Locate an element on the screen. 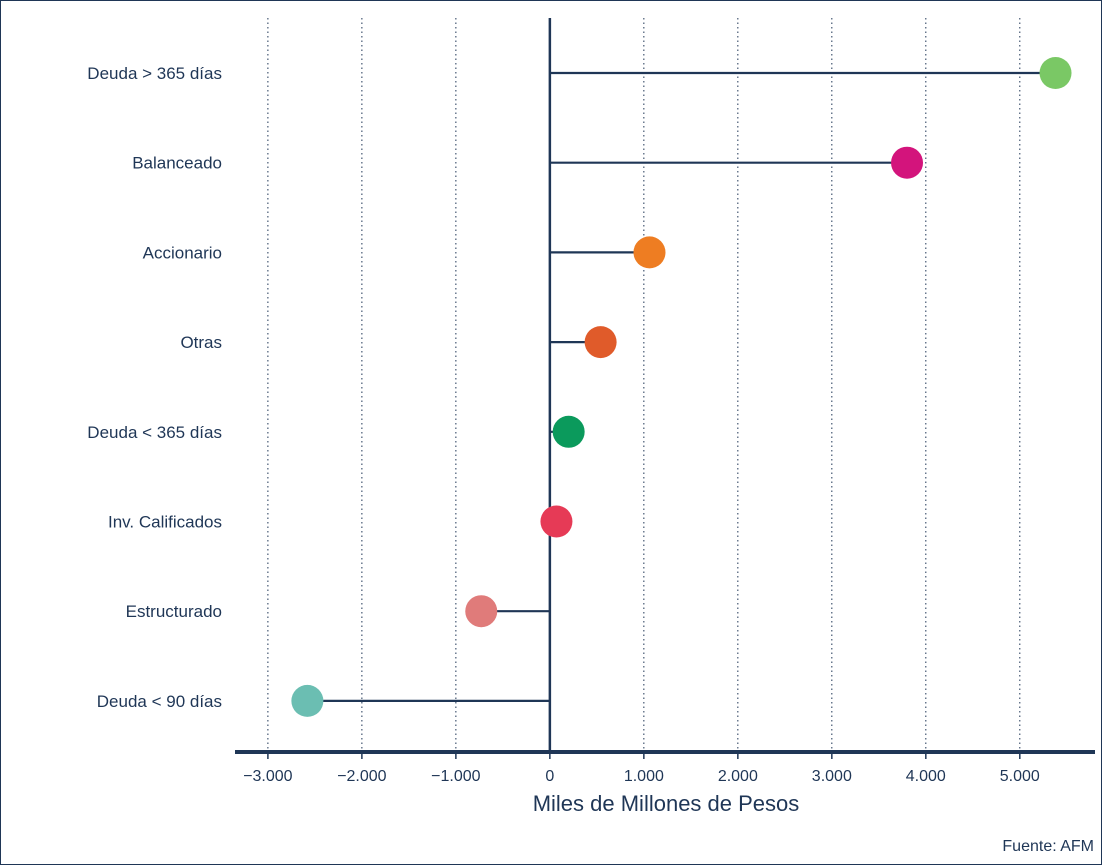 Image resolution: width=1102 pixels, height=865 pixels. category-label: Deuda > 365 días is located at coordinates (154, 73).